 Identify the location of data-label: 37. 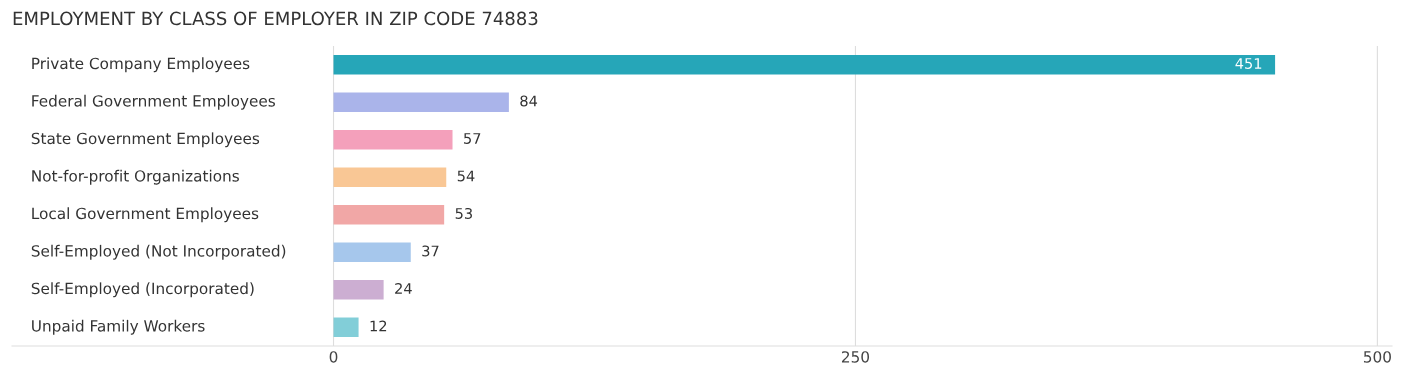
(430, 251).